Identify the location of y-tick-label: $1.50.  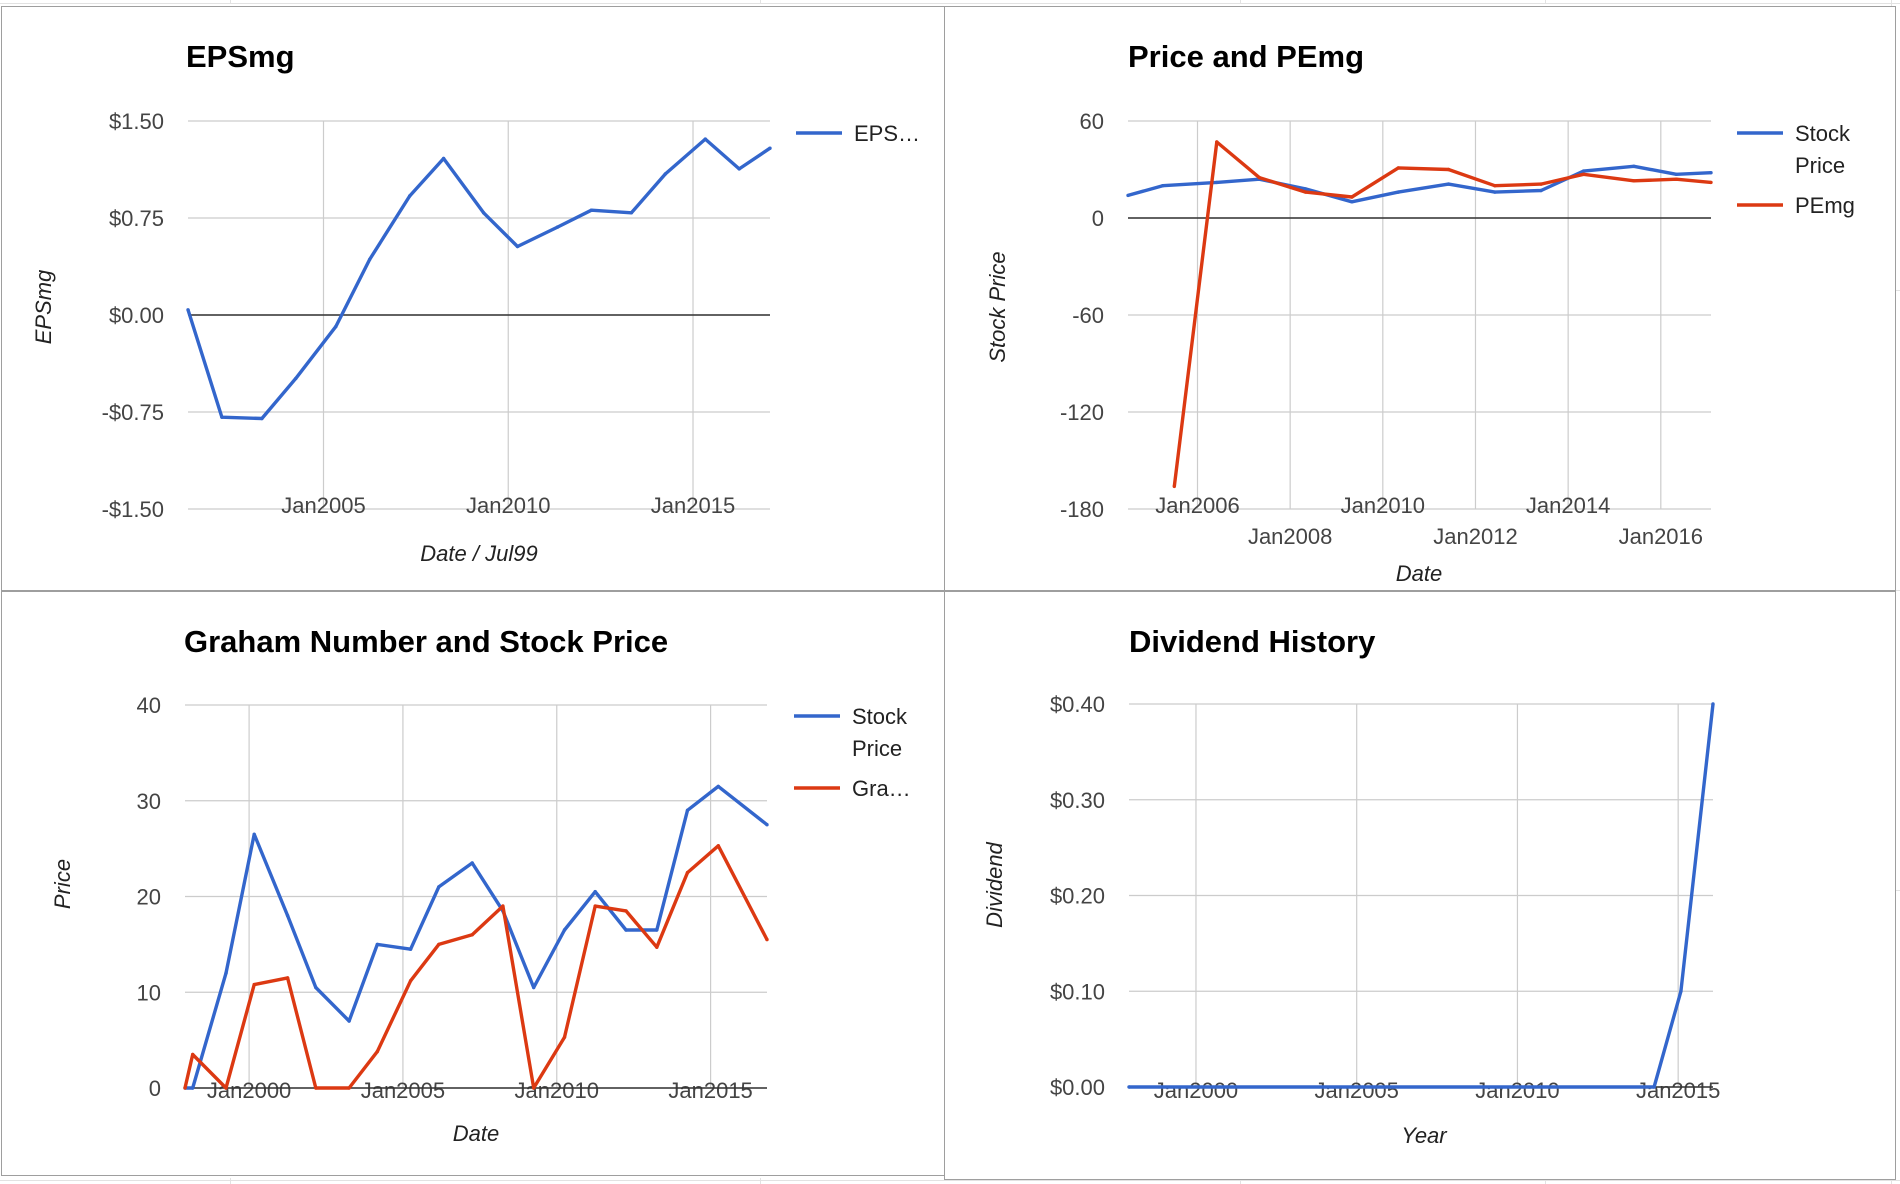
(136, 121).